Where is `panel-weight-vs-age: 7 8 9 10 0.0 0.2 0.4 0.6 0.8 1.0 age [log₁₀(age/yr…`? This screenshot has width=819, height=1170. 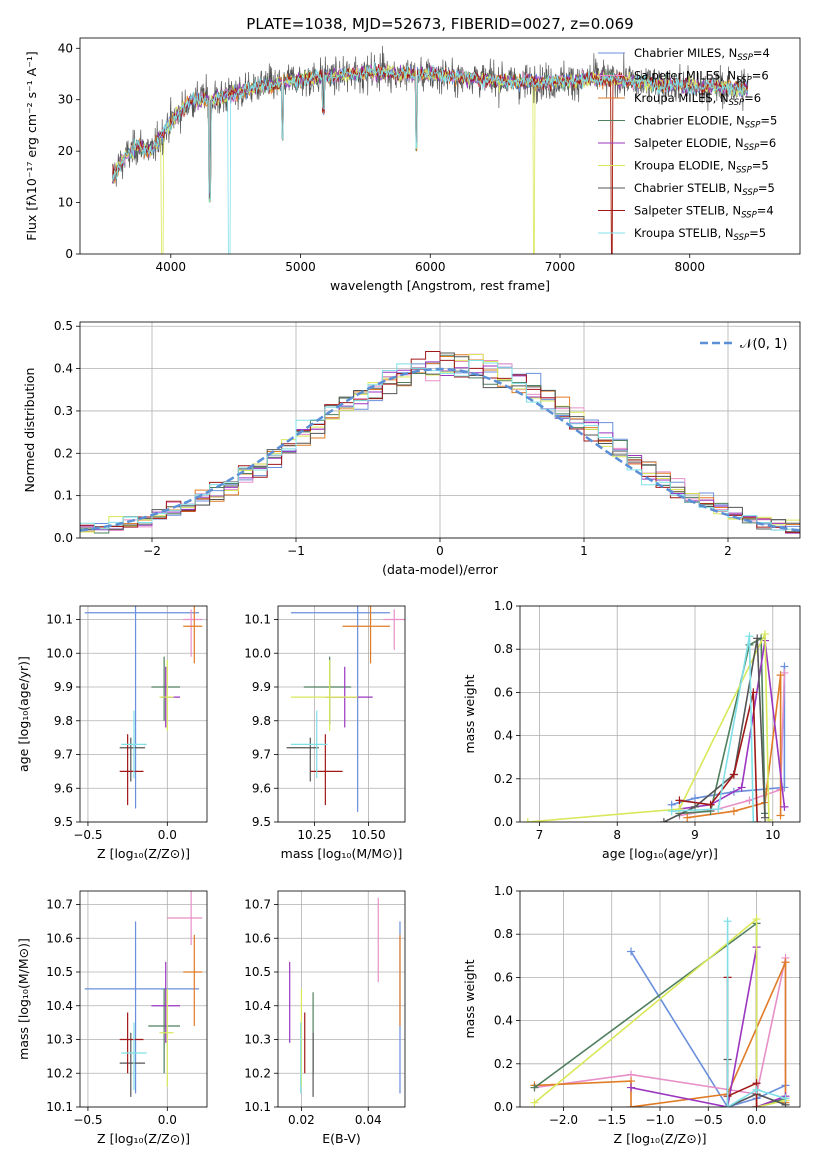 panel-weight-vs-age: 7 8 9 10 0.0 0.2 0.4 0.6 0.8 1.0 age [log₁₀(age/yr… is located at coordinates (631, 730).